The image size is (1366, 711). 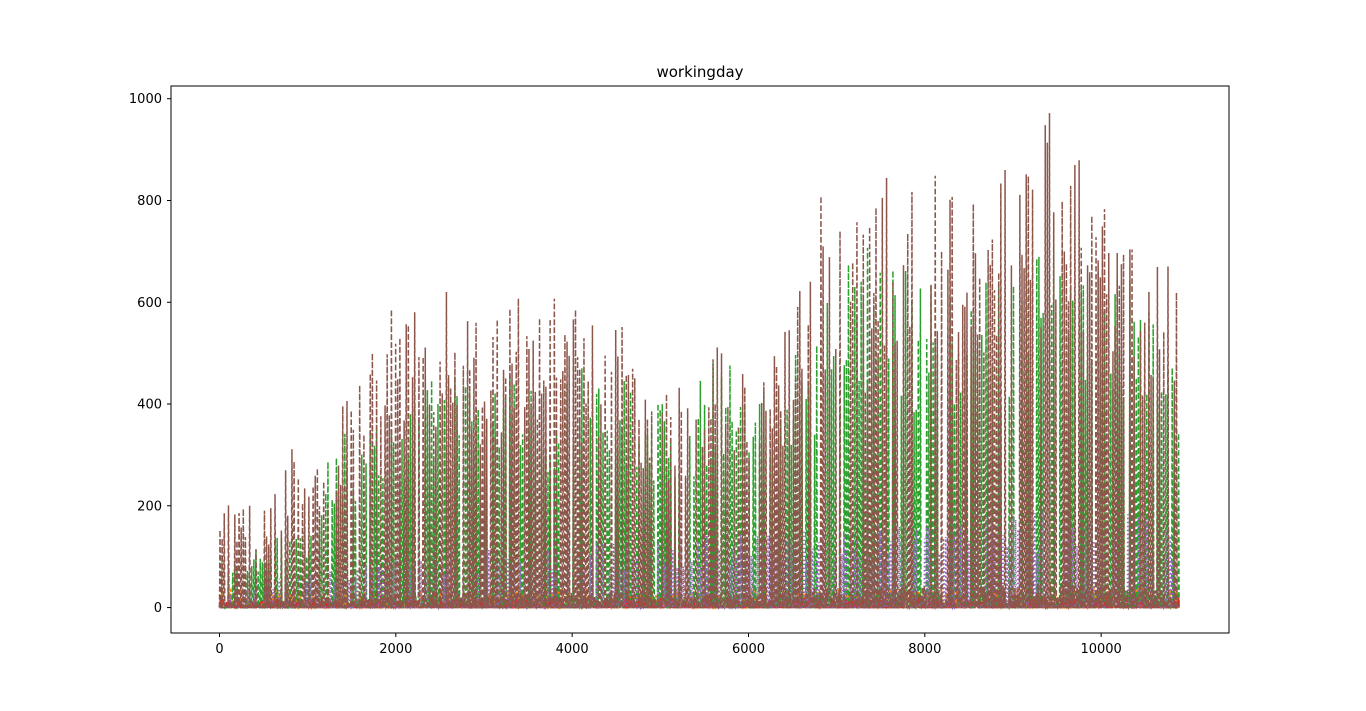 I want to click on x-tick-label: 2000, so click(x=395, y=649).